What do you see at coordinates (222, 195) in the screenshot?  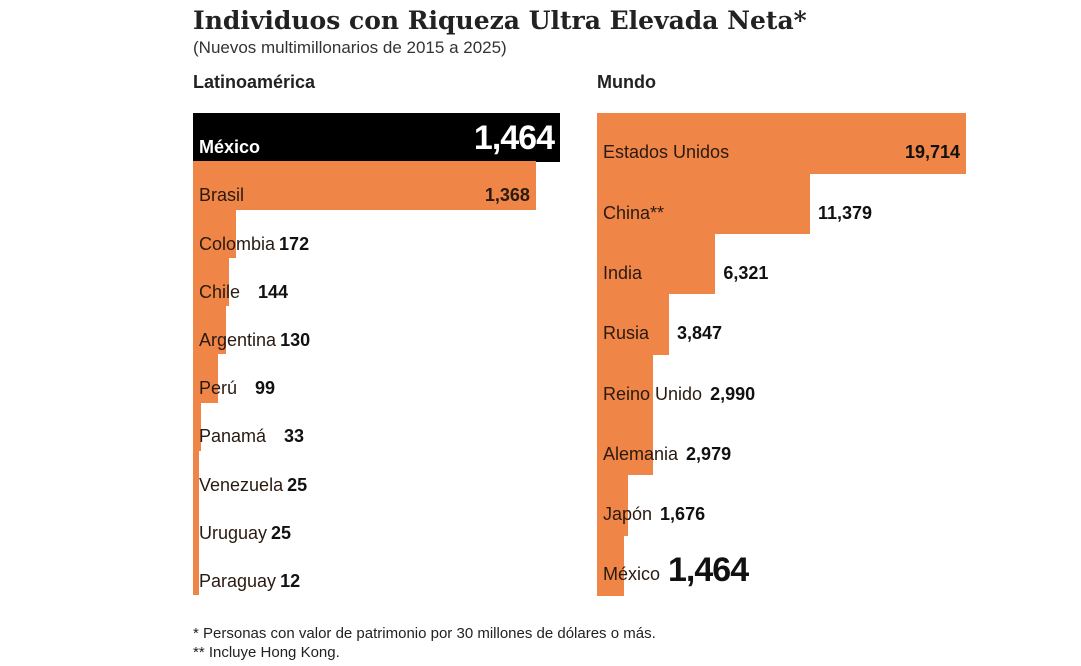 I see `category-label: Brasil` at bounding box center [222, 195].